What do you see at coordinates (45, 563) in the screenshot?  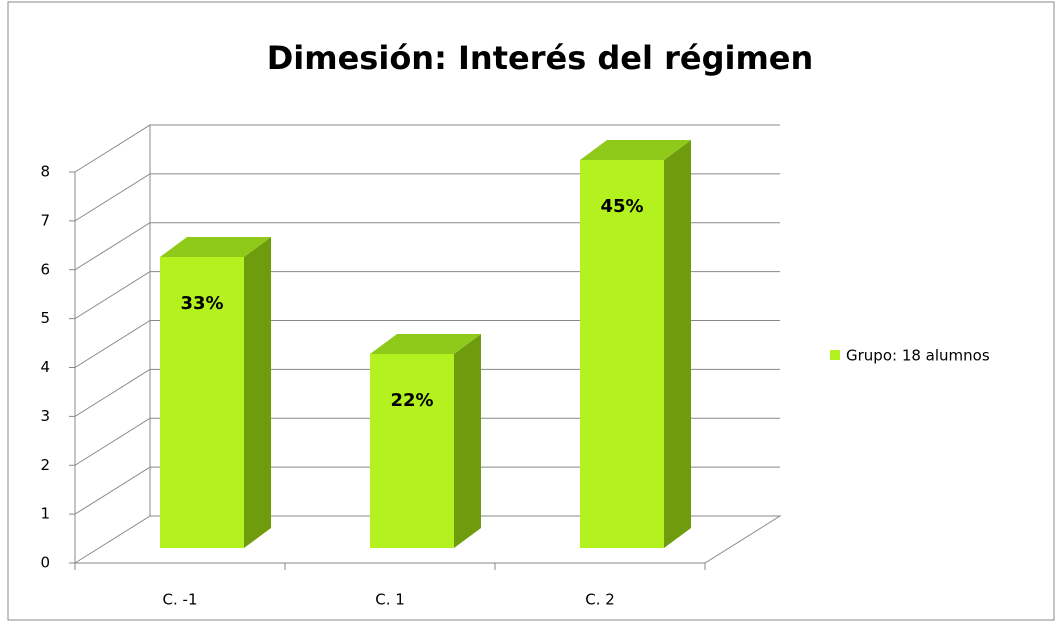 I see `y-tick-label: 0` at bounding box center [45, 563].